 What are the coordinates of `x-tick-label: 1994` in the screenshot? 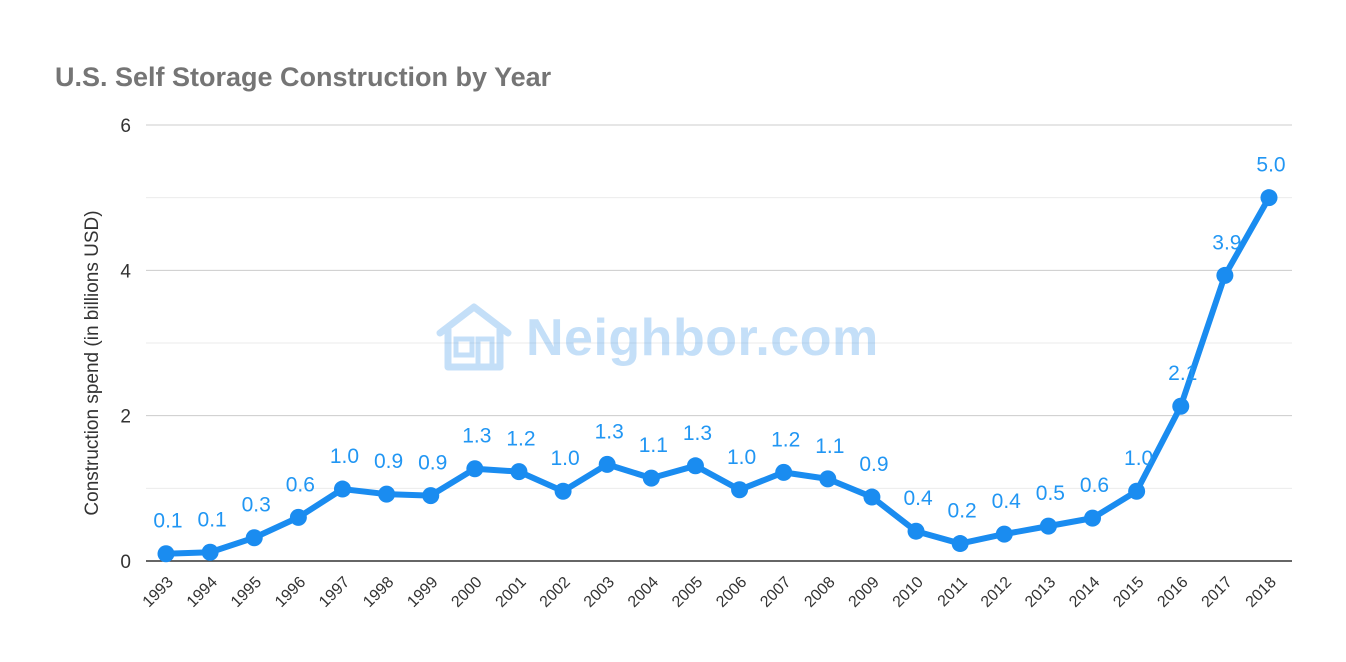 It's located at (202, 592).